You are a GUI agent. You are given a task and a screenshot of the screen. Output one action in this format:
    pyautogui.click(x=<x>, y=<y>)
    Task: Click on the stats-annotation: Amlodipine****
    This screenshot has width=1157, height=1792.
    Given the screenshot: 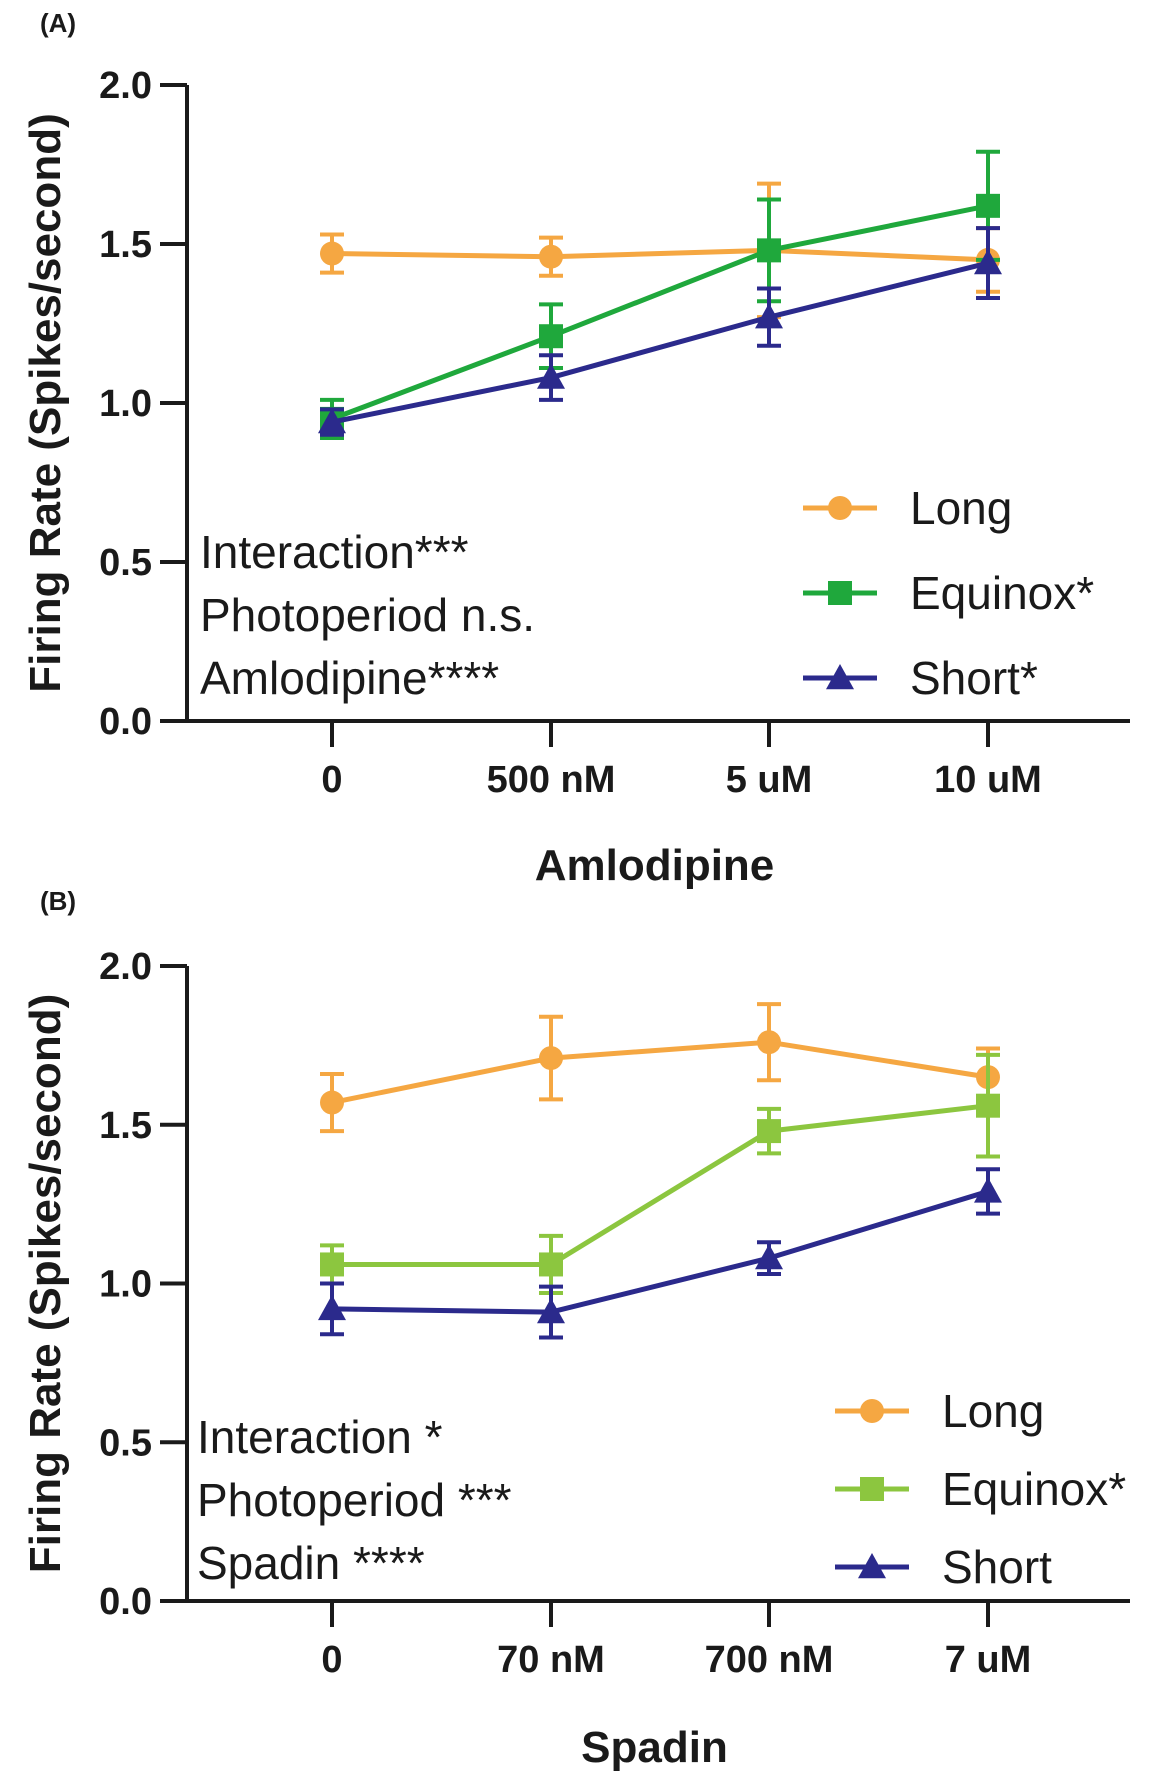 What is the action you would take?
    pyautogui.click(x=349, y=678)
    